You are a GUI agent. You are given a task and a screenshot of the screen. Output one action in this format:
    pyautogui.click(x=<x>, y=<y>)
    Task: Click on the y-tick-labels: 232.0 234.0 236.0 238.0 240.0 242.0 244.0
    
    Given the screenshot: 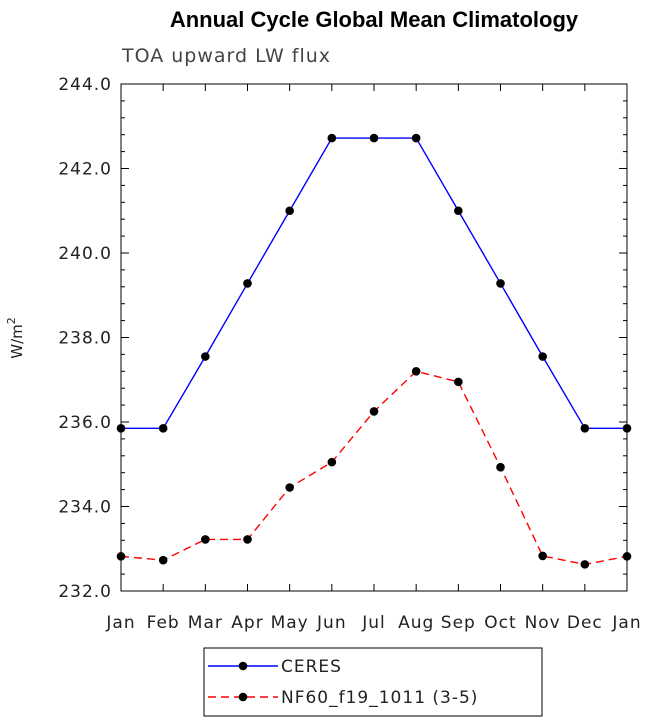 What is the action you would take?
    pyautogui.click(x=85, y=338)
    